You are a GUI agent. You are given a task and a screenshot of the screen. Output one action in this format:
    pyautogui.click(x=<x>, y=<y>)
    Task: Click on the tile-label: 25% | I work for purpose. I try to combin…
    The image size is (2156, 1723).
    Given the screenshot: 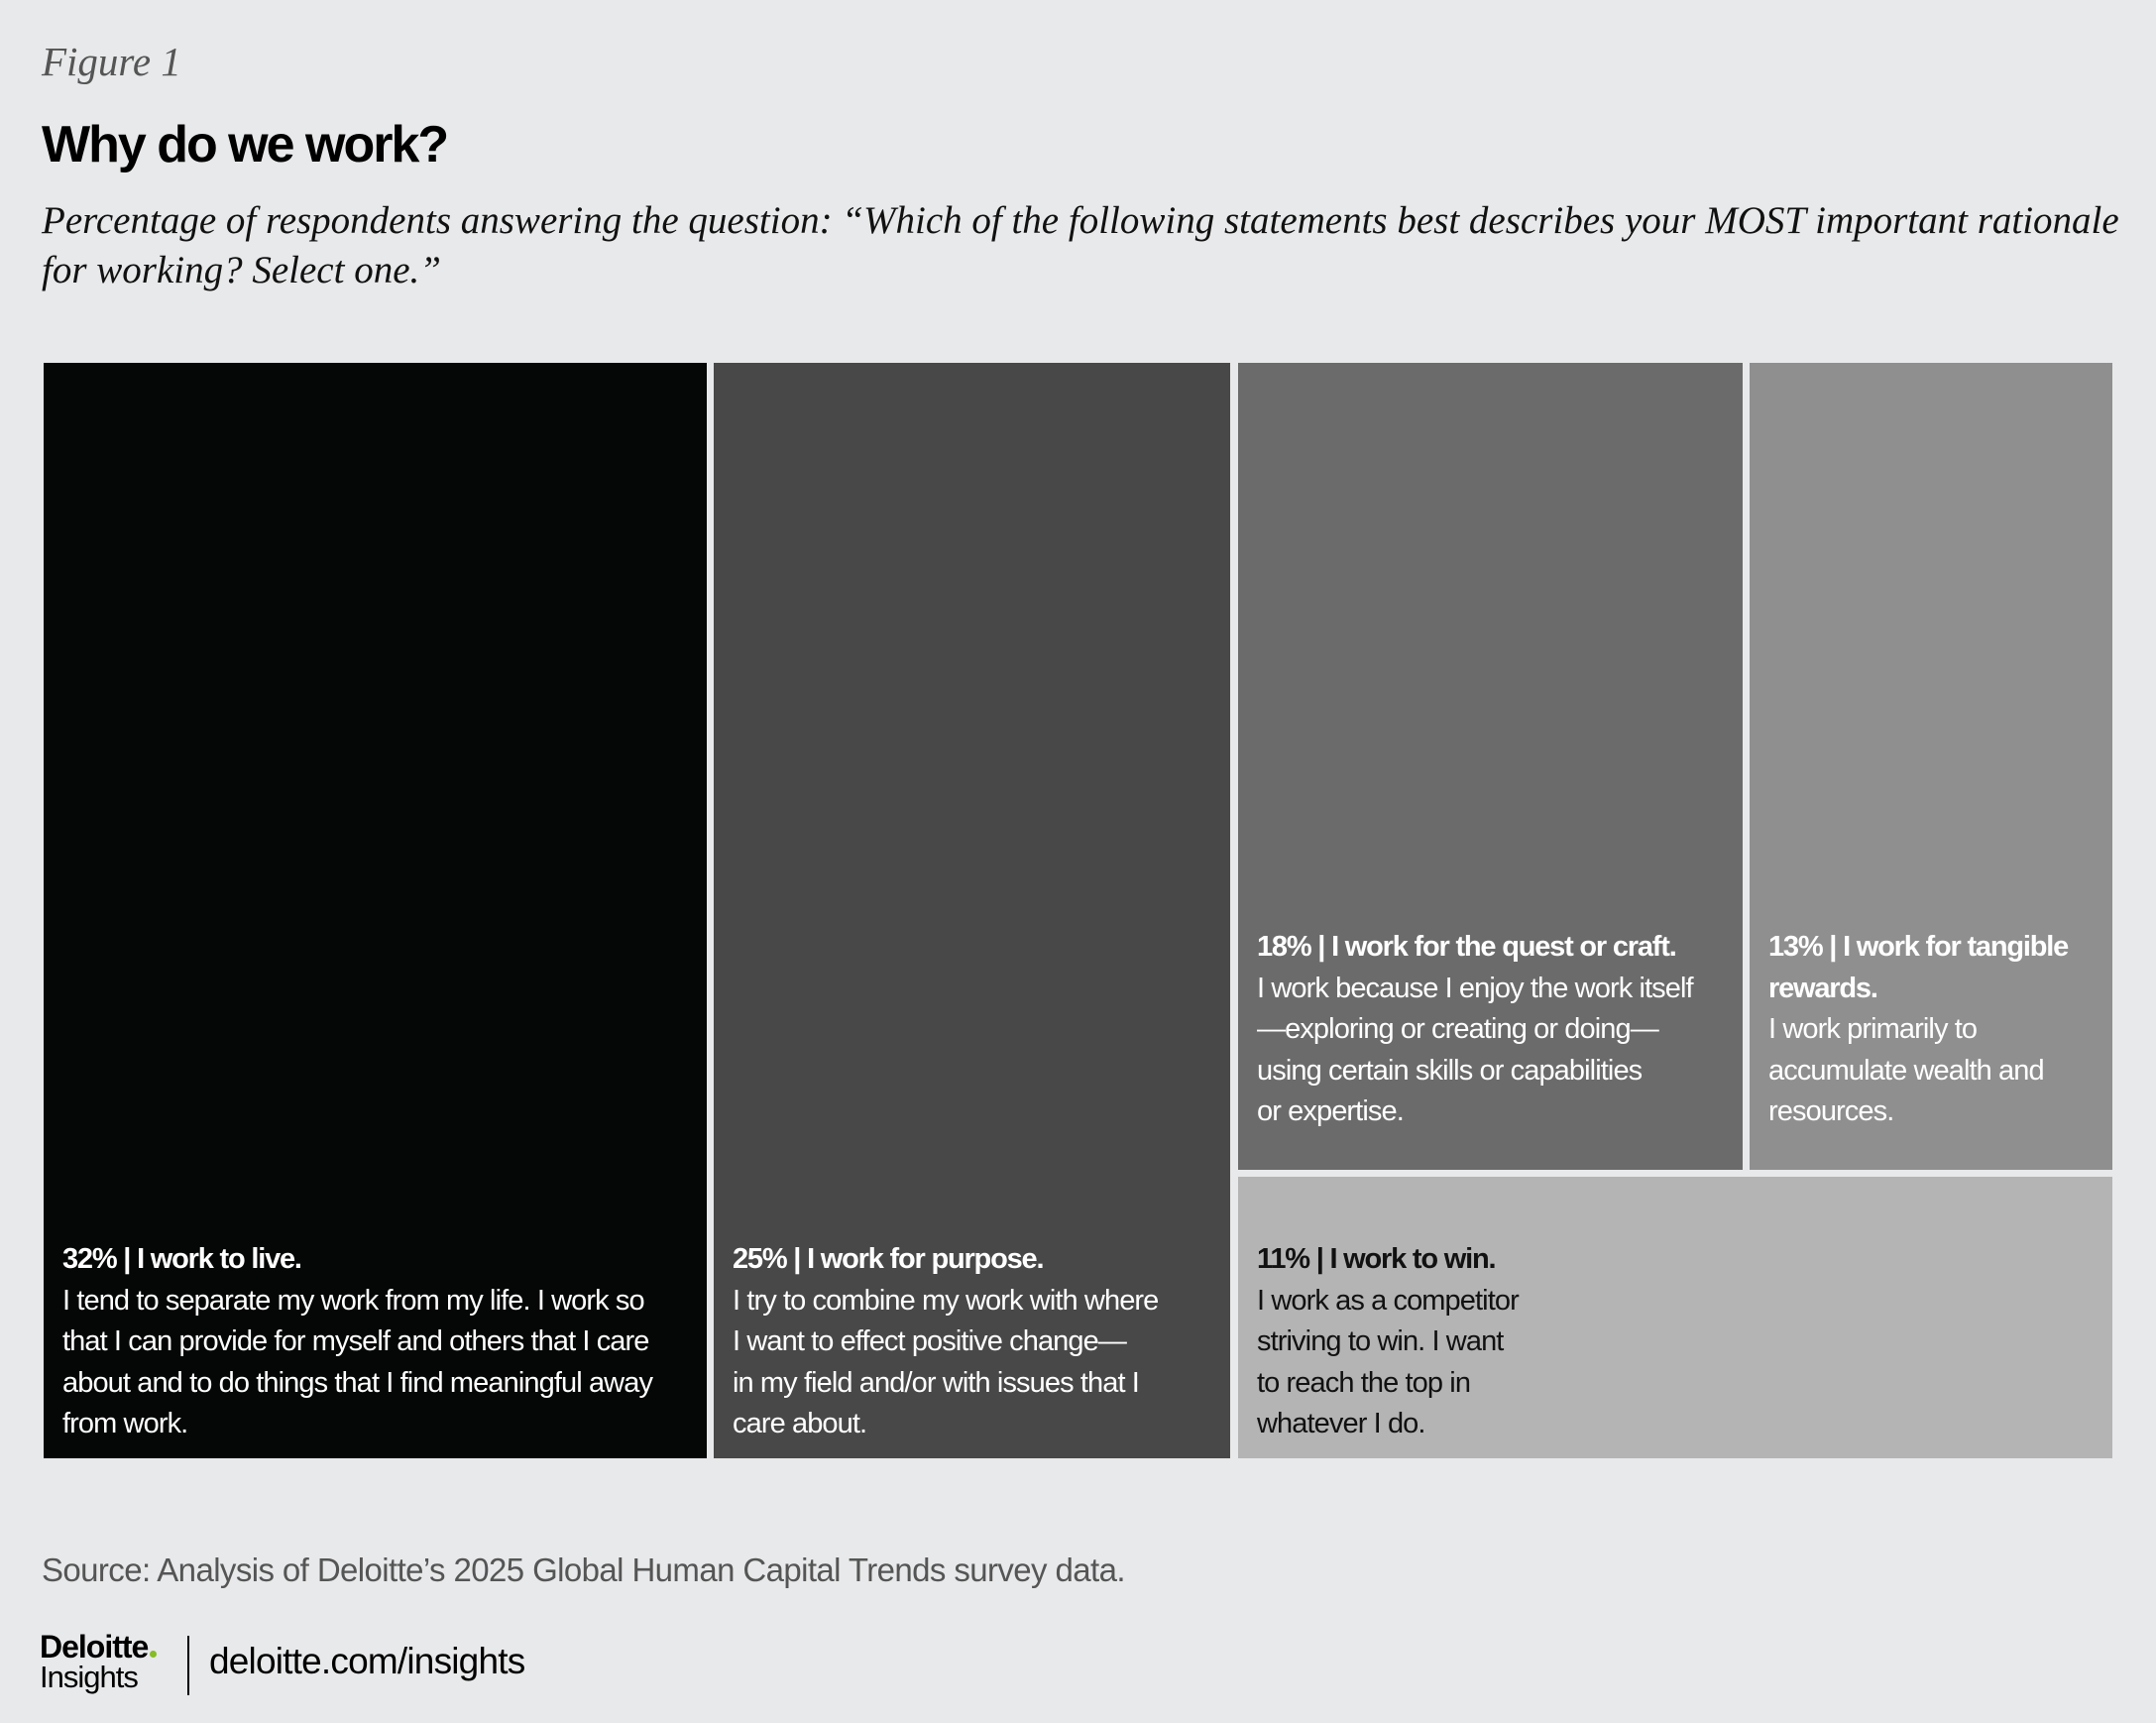 What is the action you would take?
    pyautogui.click(x=946, y=1342)
    